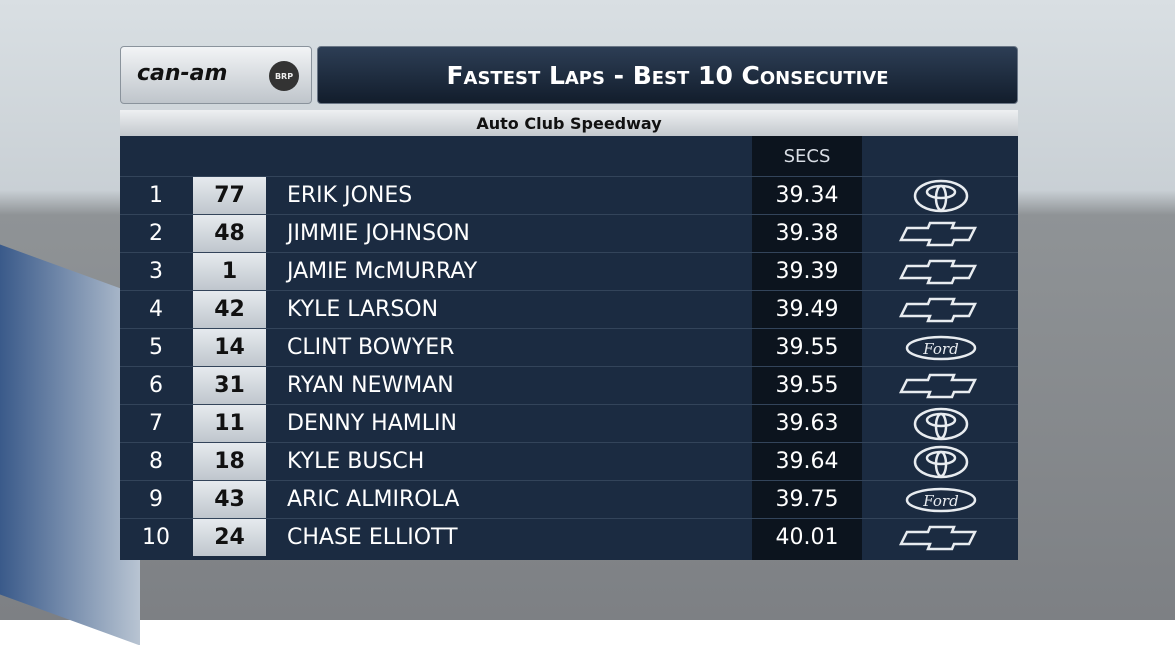 The height and width of the screenshot is (645, 1175). I want to click on sponsor-logo: can-am BRP, so click(216, 75).